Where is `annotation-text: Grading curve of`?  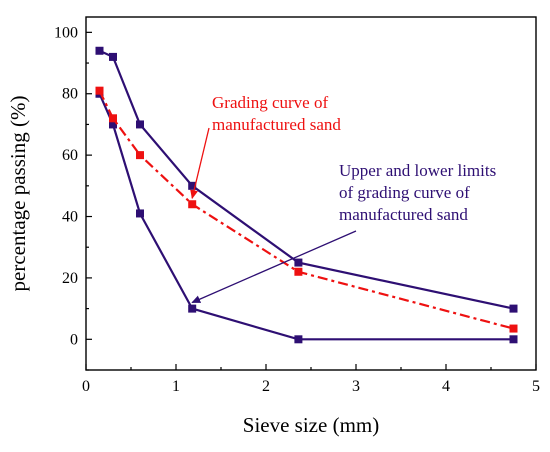 annotation-text: Grading curve of is located at coordinates (270, 102).